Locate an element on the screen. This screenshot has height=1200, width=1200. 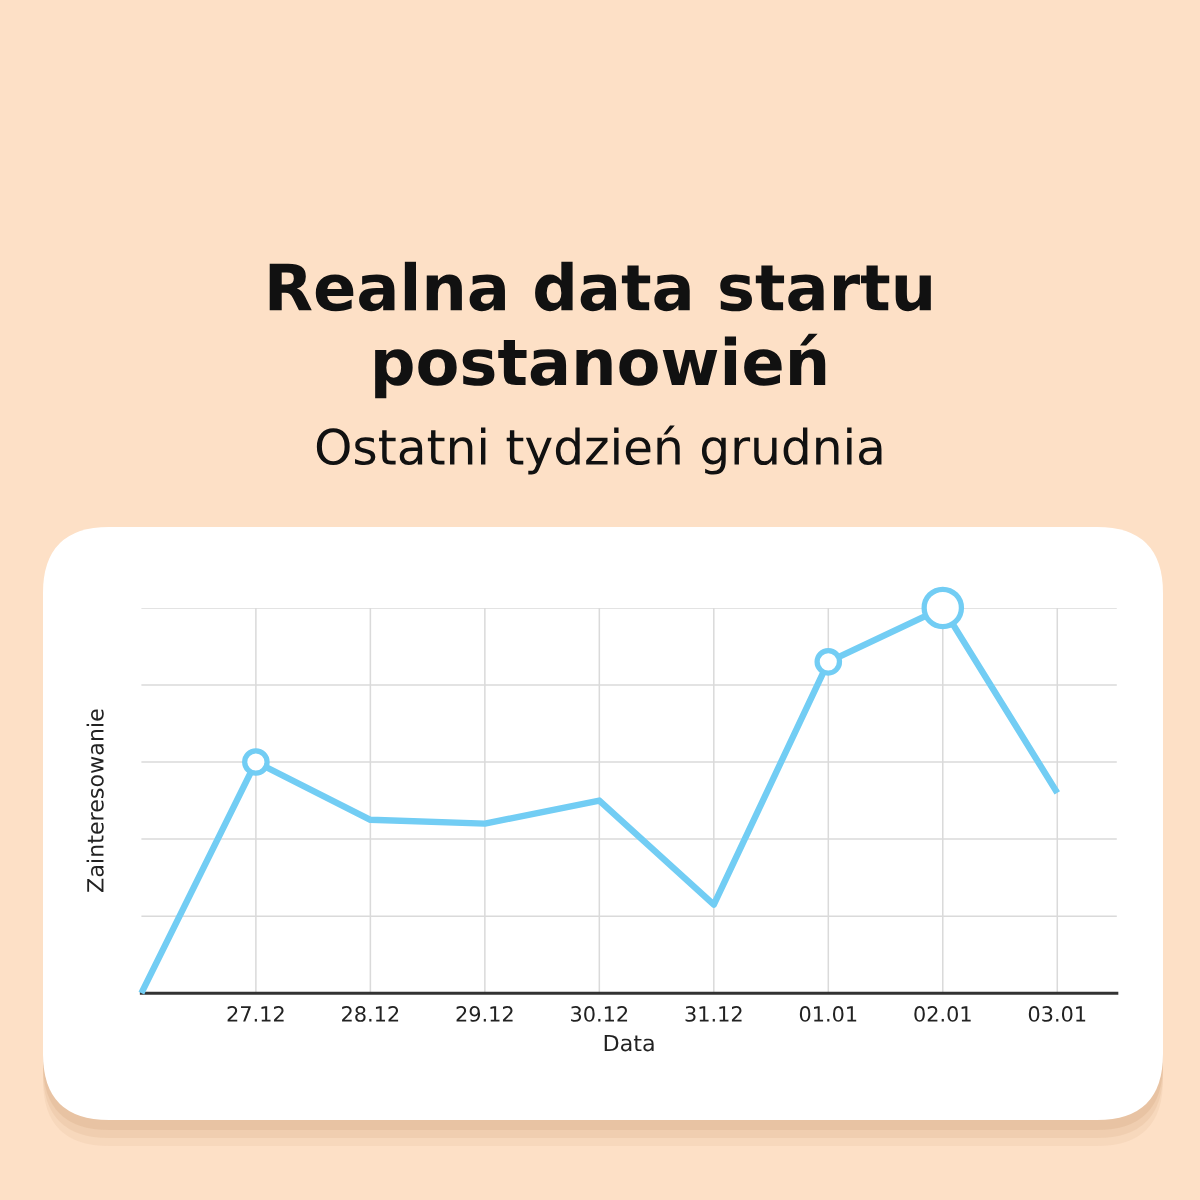
x-tick-label: 31.12 is located at coordinates (713, 1014).